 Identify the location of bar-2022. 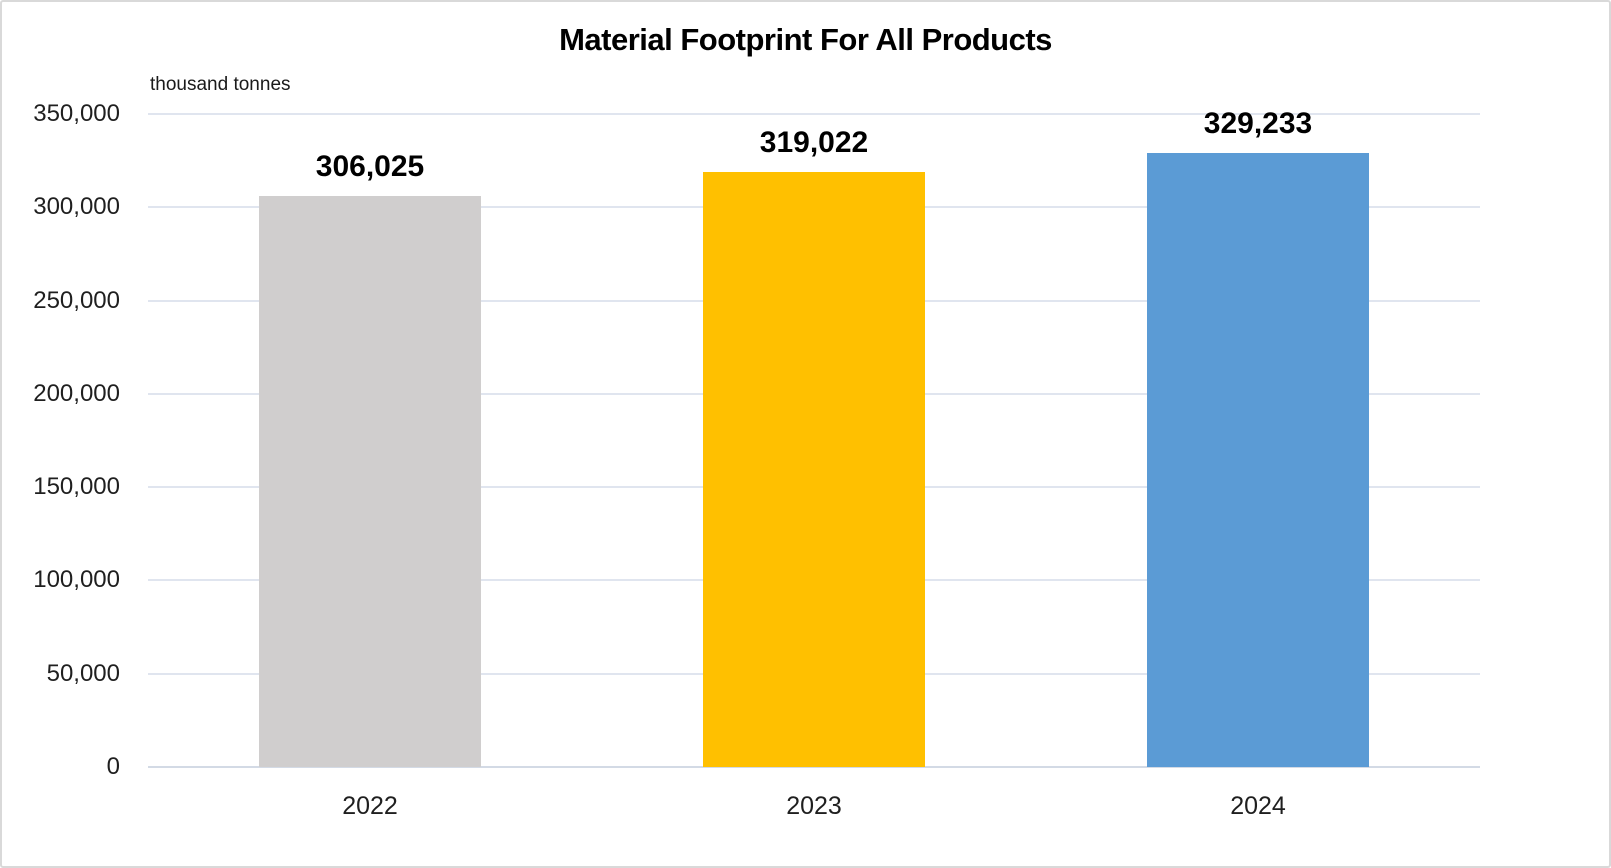
(370, 481).